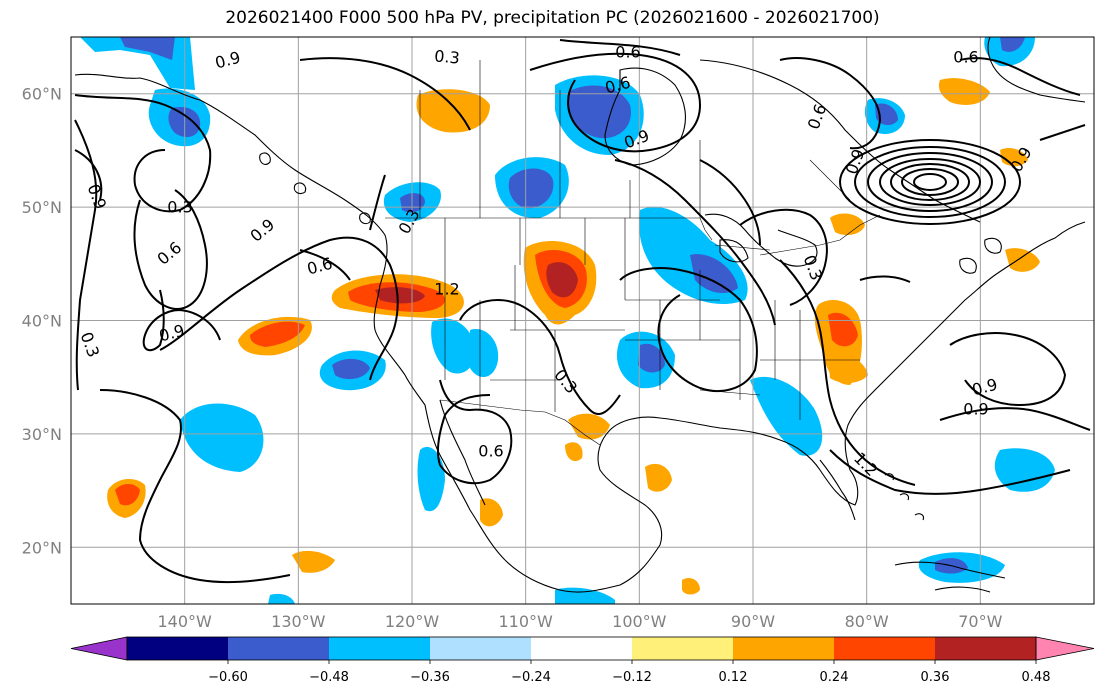  What do you see at coordinates (579, 621) in the screenshot?
I see `longitude-tick-labels: 140°W 130°W 120°W 110°W 100°W 90°W 80°W 70°W` at bounding box center [579, 621].